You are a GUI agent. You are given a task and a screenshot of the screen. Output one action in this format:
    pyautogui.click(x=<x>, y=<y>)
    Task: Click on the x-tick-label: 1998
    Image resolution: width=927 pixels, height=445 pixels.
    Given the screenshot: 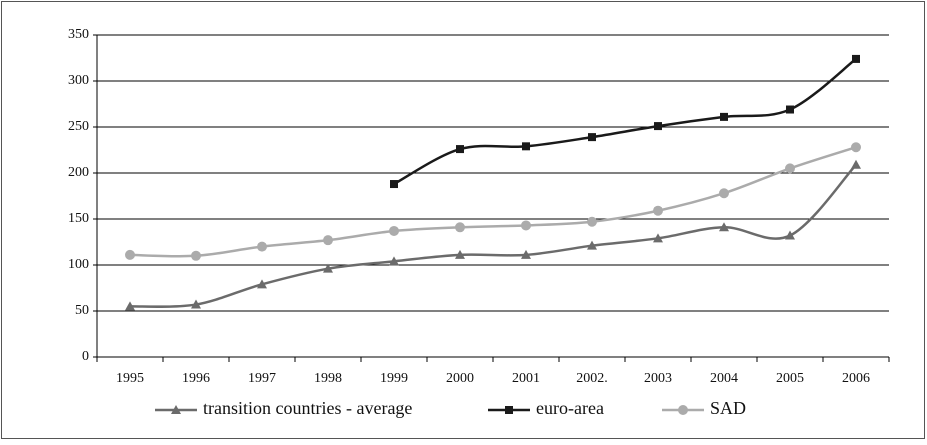 What is the action you would take?
    pyautogui.click(x=328, y=378)
    